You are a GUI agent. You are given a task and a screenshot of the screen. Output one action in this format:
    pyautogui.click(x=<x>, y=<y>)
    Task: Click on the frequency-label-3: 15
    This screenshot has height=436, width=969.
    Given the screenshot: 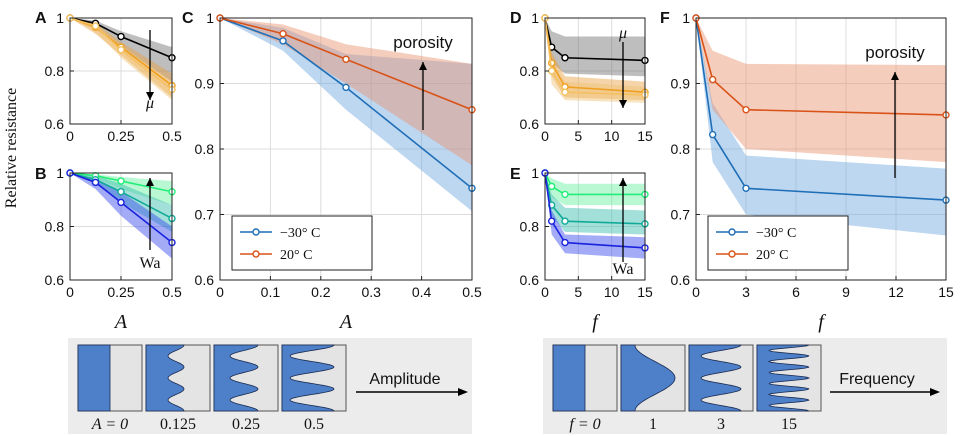 What is the action you would take?
    pyautogui.click(x=789, y=424)
    